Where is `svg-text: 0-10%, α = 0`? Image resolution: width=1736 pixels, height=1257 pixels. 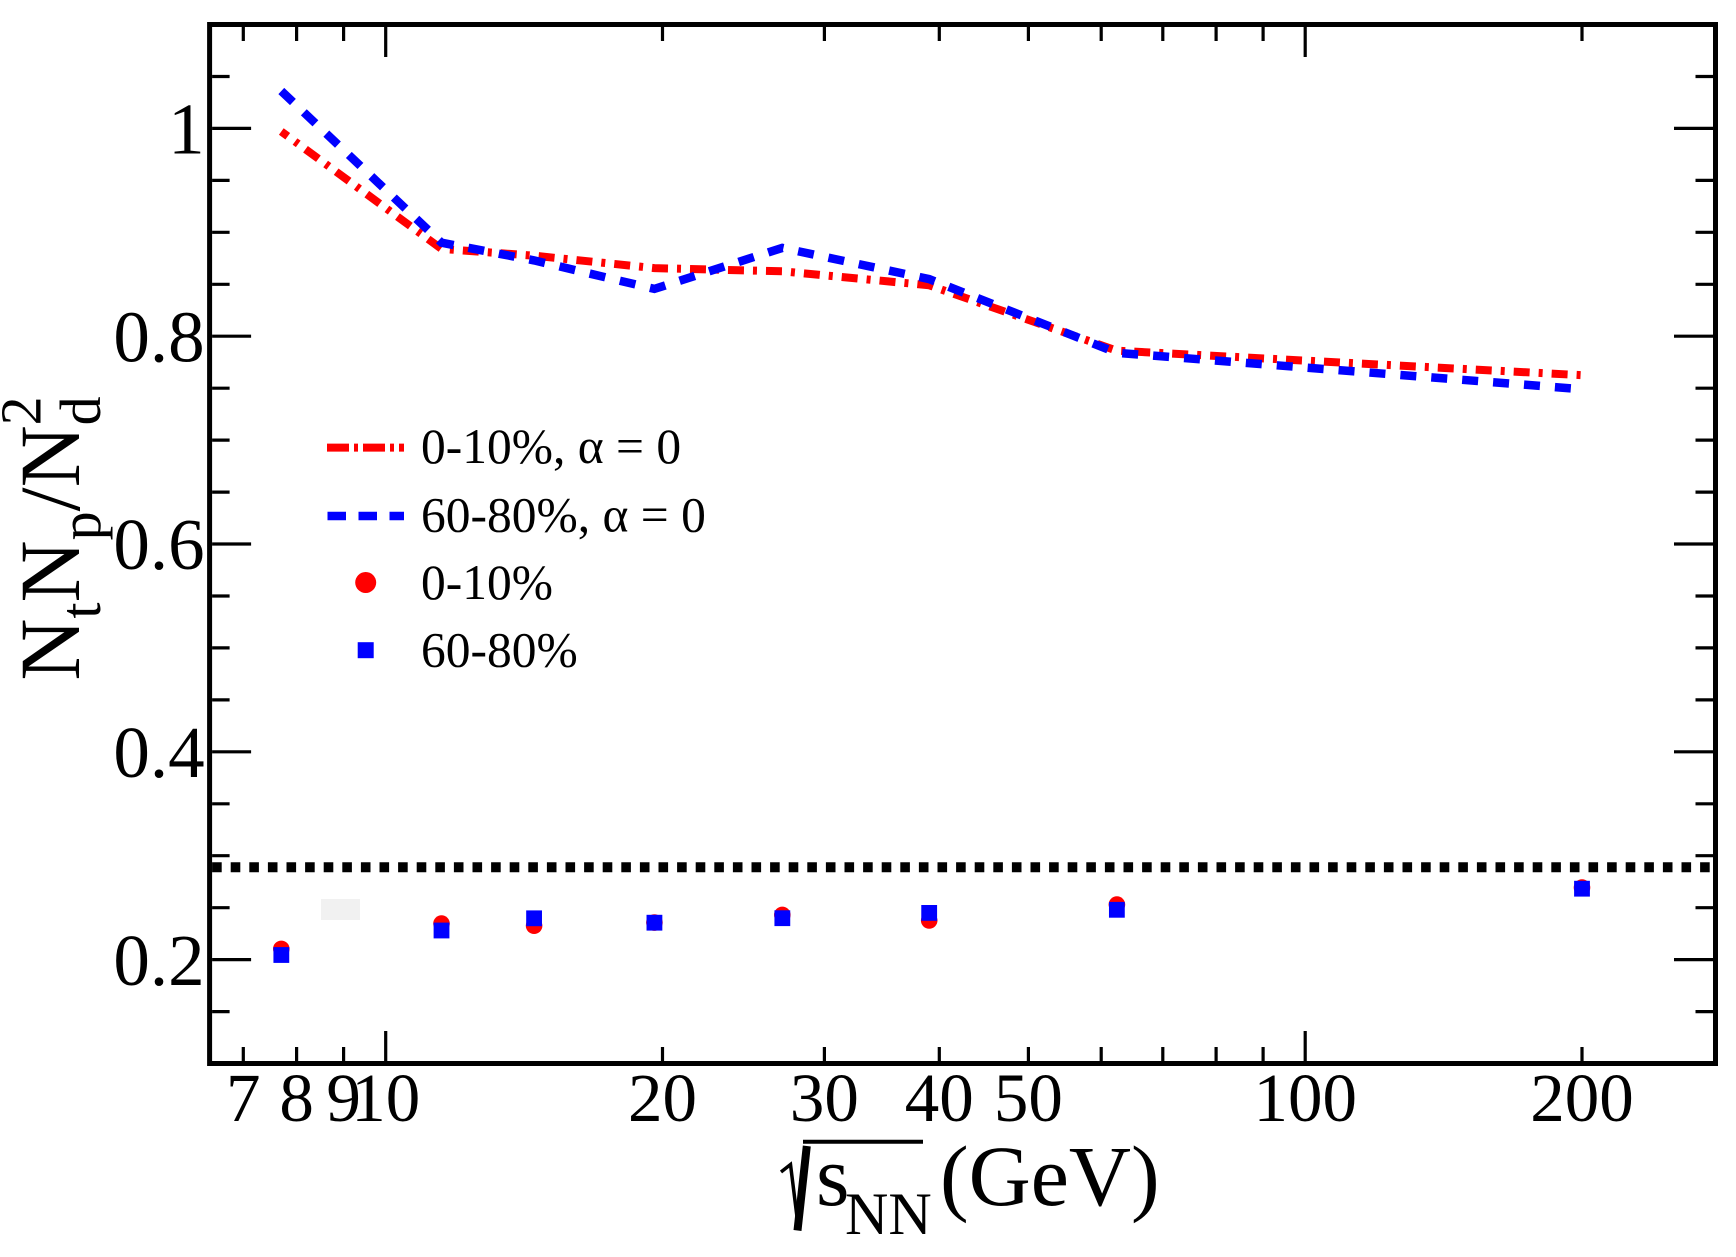
svg-text: 0-10%, α = 0 is located at coordinates (551, 446).